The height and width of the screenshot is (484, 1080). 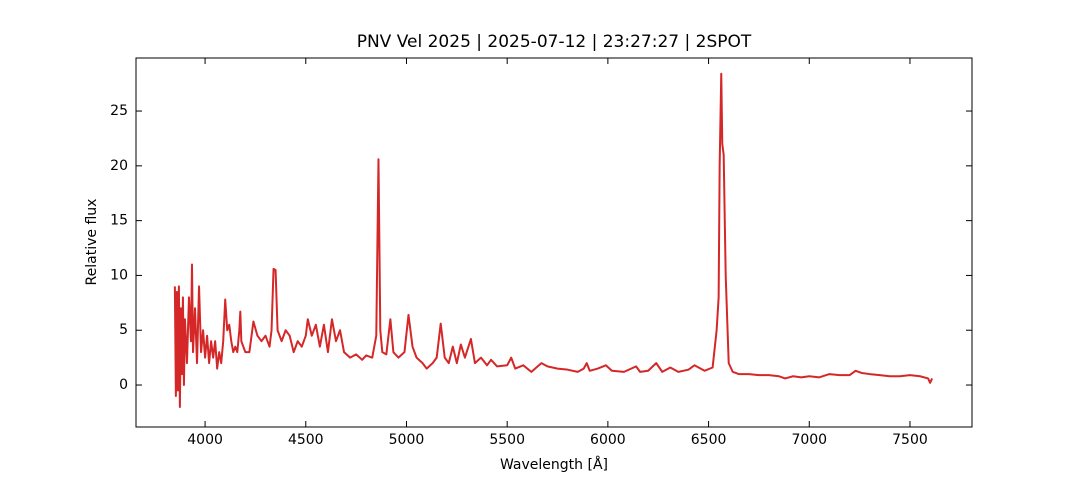 What do you see at coordinates (92, 242) in the screenshot?
I see `y-axis-label: Relative flux` at bounding box center [92, 242].